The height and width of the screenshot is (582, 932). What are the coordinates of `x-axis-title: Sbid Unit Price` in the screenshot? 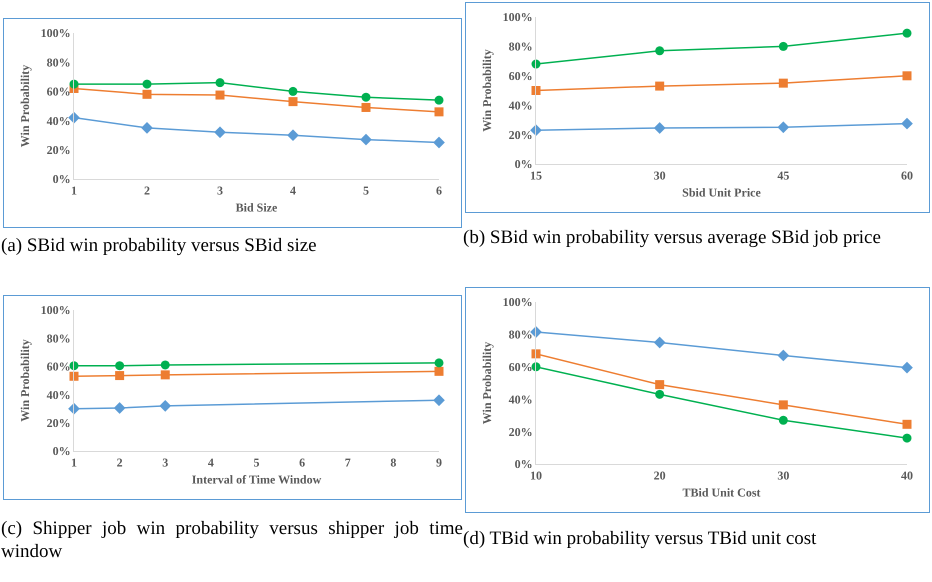 It's located at (722, 192).